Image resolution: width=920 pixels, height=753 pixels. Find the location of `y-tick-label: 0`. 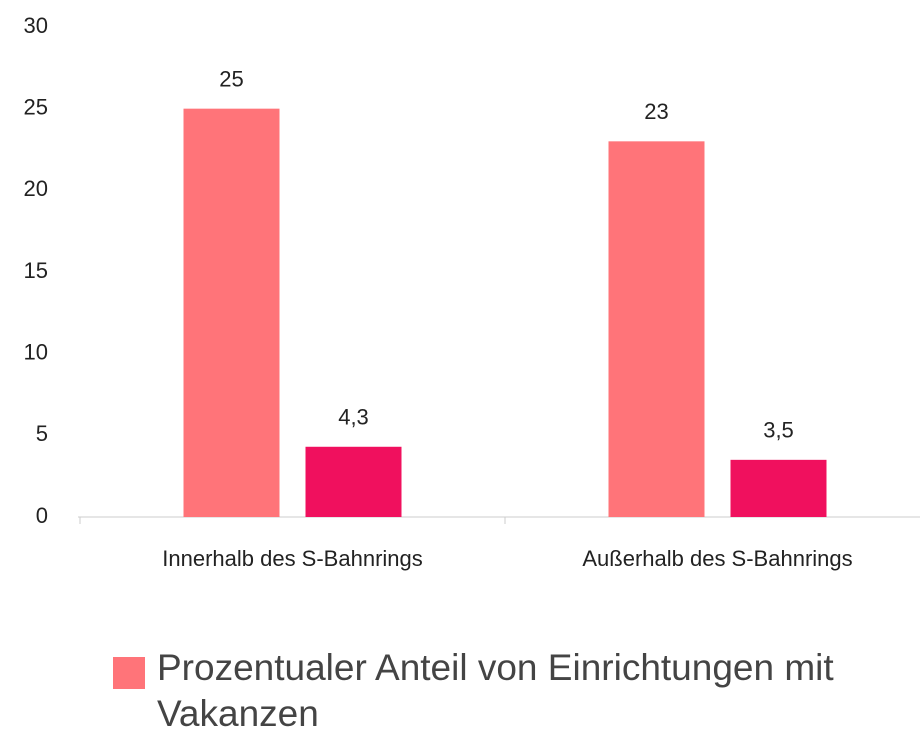

y-tick-label: 0 is located at coordinates (42, 515).